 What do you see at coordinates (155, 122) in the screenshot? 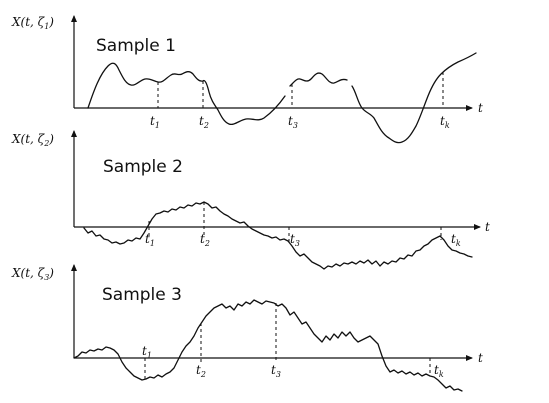
I see `sample-1-tick-t1: t1` at bounding box center [155, 122].